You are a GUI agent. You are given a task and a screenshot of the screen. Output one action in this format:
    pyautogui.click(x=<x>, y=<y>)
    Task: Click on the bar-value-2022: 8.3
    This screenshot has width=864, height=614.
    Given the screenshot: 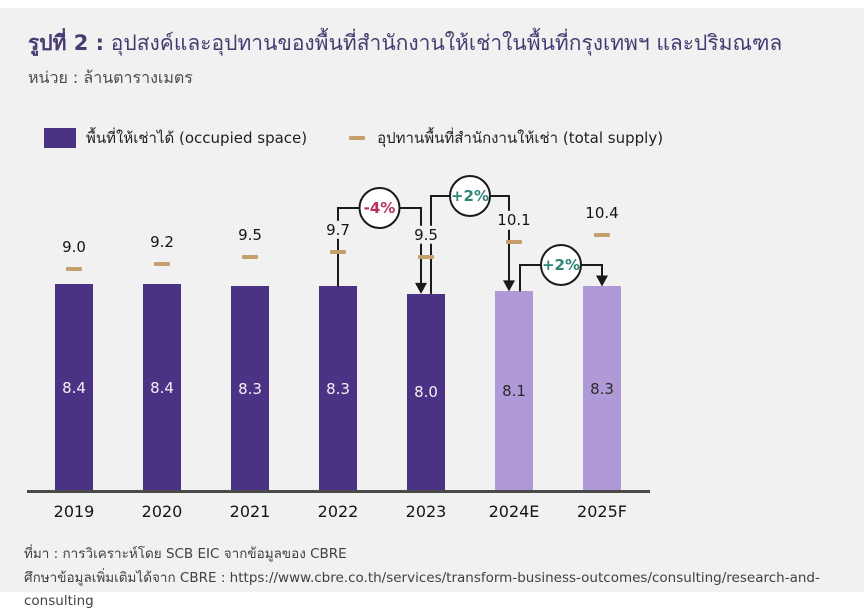 What is the action you would take?
    pyautogui.click(x=338, y=388)
    